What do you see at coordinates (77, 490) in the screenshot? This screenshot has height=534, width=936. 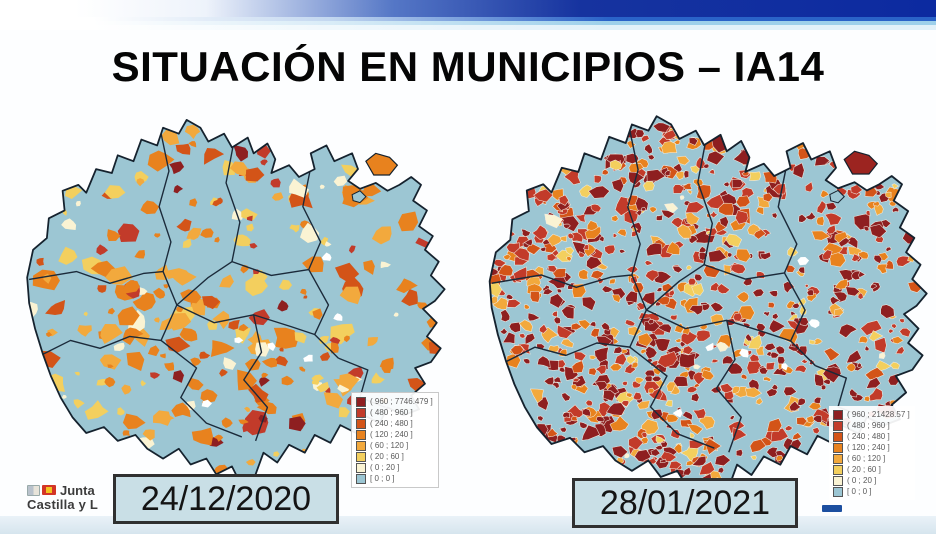 I see `logo-text-line1: Junta` at bounding box center [77, 490].